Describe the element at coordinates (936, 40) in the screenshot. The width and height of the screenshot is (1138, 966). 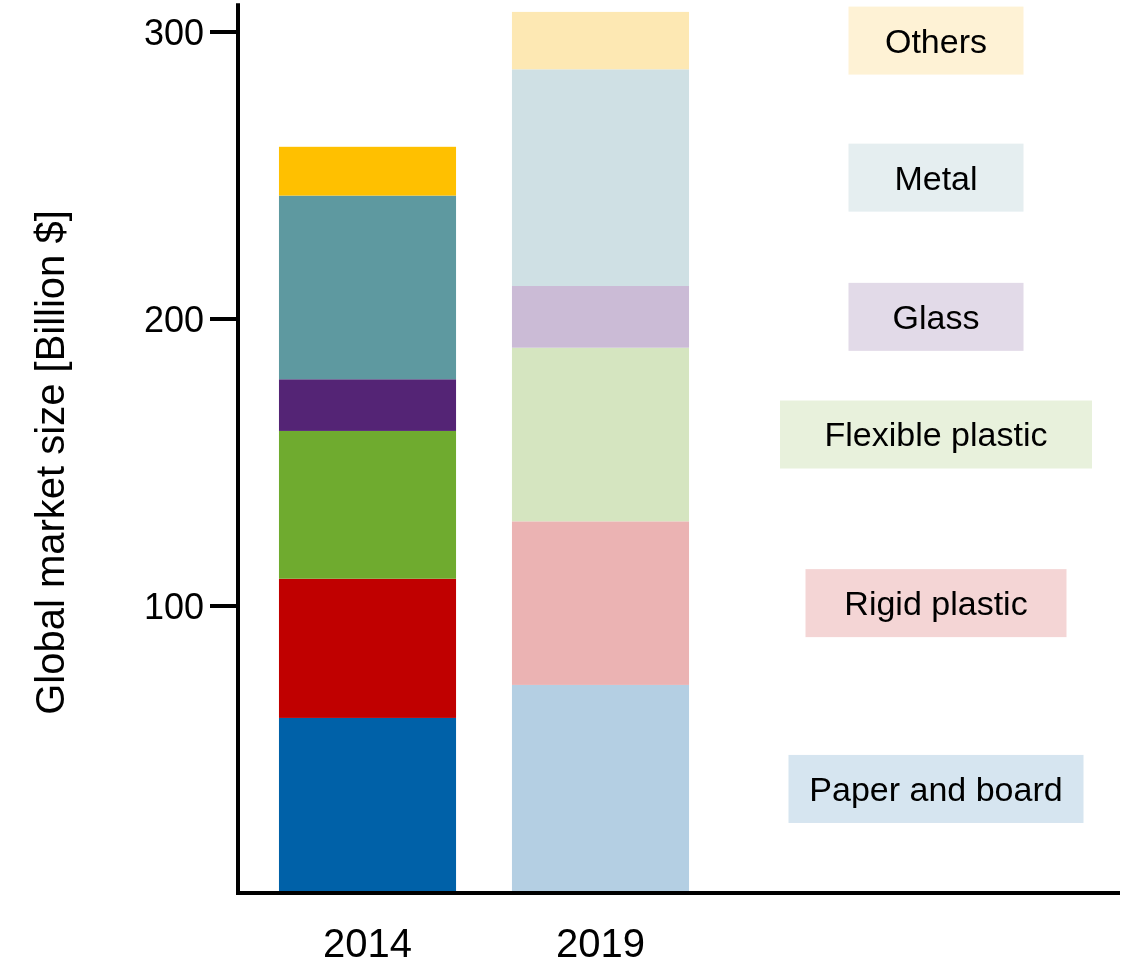
I see `text: Others` at that location.